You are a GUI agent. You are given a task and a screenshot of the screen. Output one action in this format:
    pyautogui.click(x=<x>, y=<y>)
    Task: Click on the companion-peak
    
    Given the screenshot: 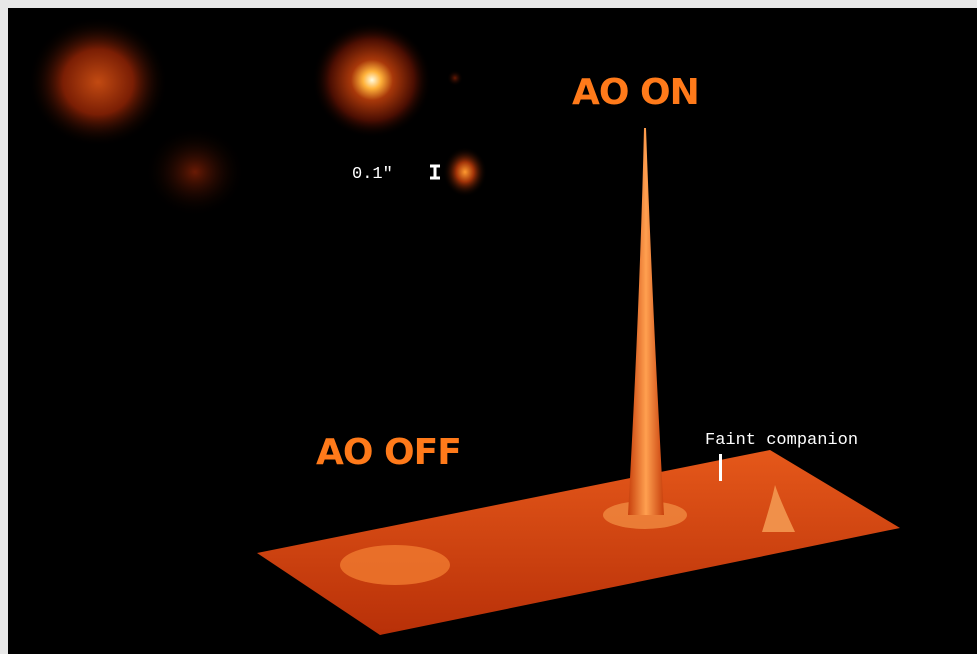 What is the action you would take?
    pyautogui.click(x=778, y=508)
    